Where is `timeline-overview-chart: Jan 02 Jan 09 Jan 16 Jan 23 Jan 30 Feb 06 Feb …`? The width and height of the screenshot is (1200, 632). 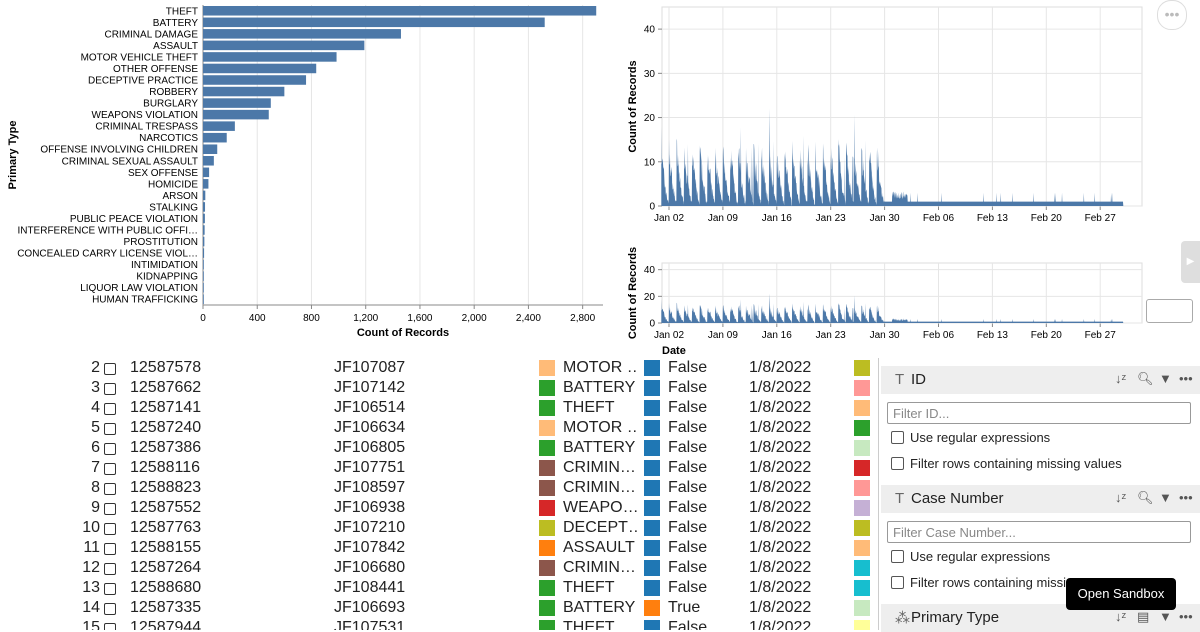
timeline-overview-chart: Jan 02 Jan 09 Jan 16 Jan 23 Jan 30 Feb 06 Feb … is located at coordinates (885, 302).